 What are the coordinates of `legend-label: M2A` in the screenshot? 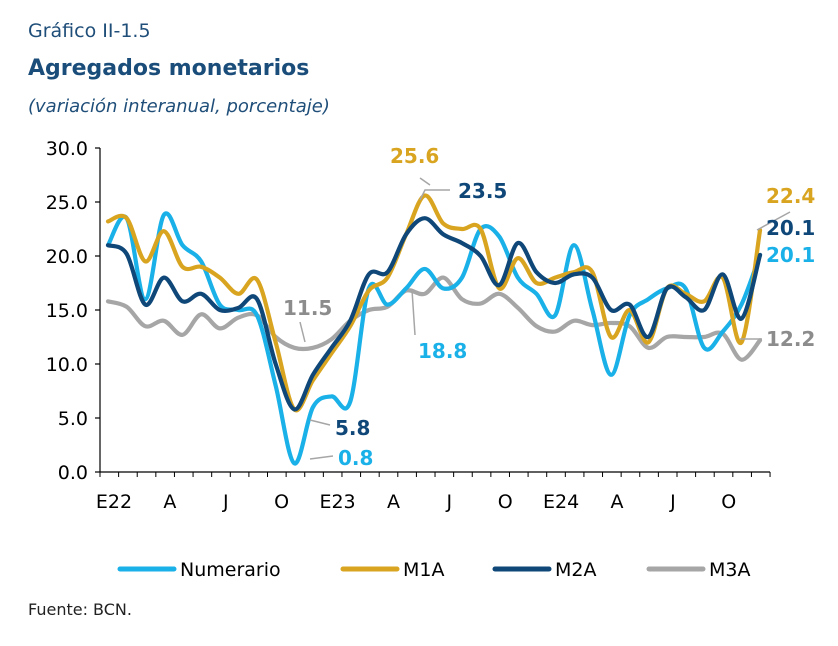 It's located at (575, 570).